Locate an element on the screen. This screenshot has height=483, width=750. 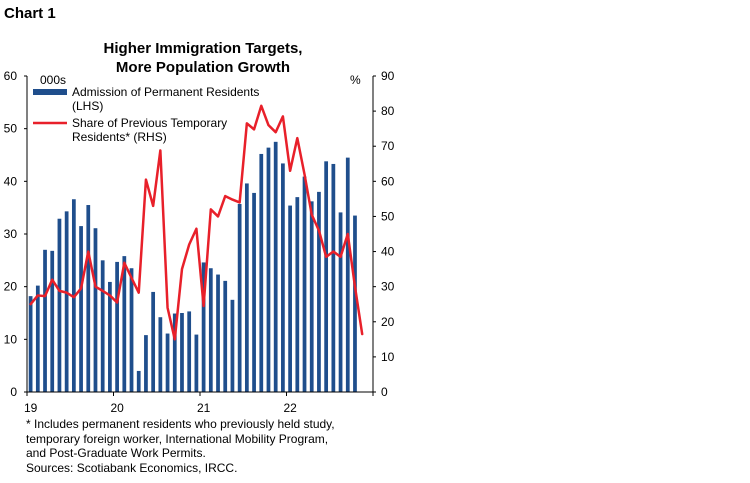
right-tick-label-70: 70 is located at coordinates (388, 146).